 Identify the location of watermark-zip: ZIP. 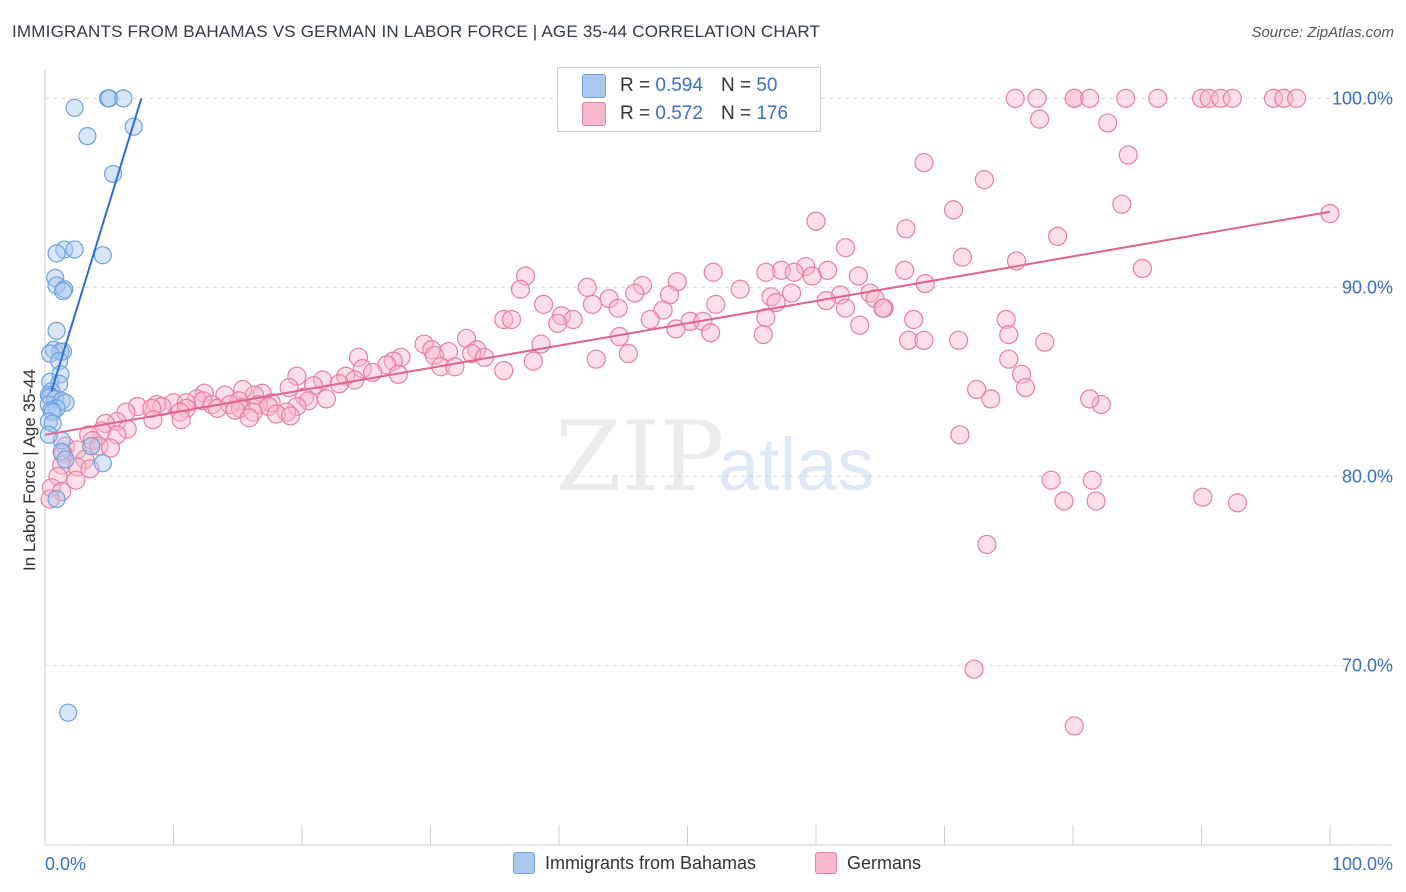
(639, 457).